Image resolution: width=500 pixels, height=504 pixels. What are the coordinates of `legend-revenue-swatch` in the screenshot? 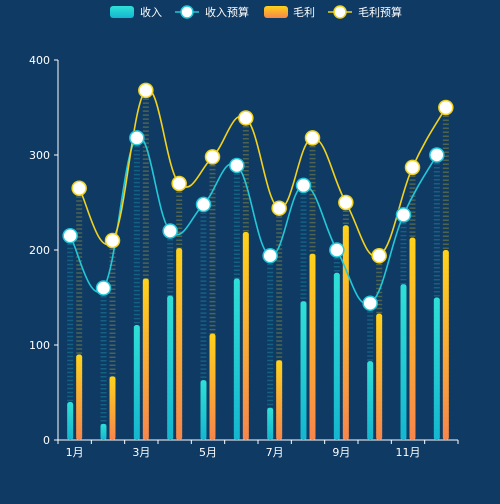 It's located at (122, 12).